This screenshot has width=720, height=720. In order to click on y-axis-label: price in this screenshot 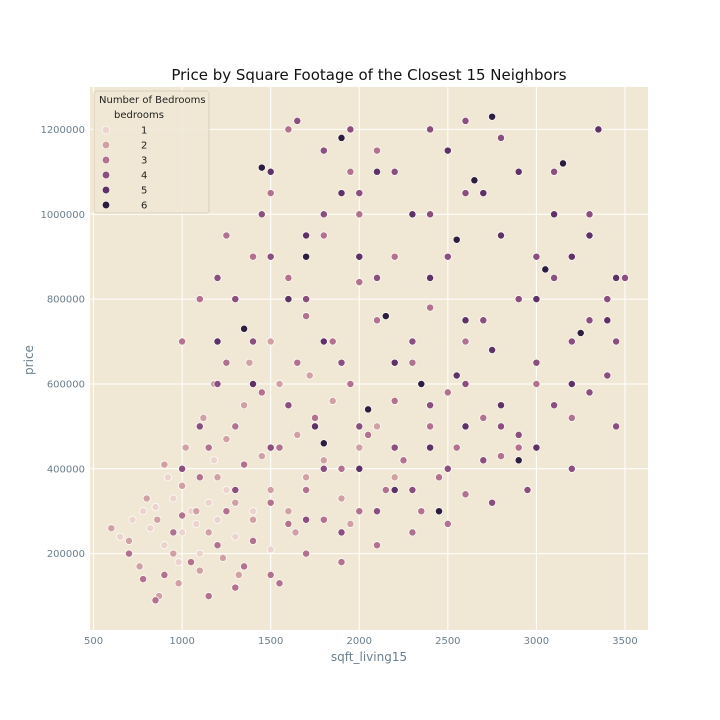, I will do `click(29, 360)`.